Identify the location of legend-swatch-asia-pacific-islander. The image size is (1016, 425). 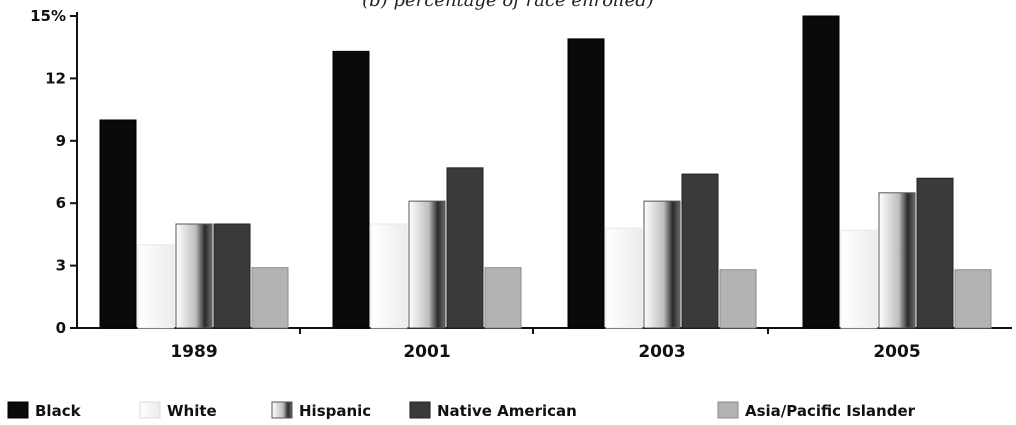
(728, 410).